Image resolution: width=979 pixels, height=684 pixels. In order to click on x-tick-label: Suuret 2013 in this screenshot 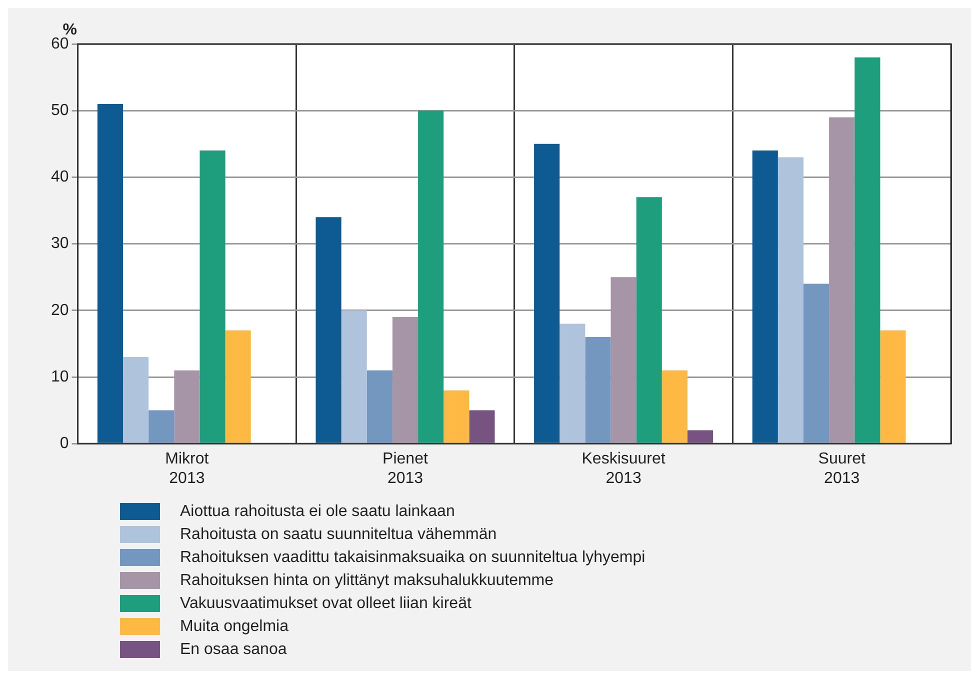, I will do `click(842, 468)`.